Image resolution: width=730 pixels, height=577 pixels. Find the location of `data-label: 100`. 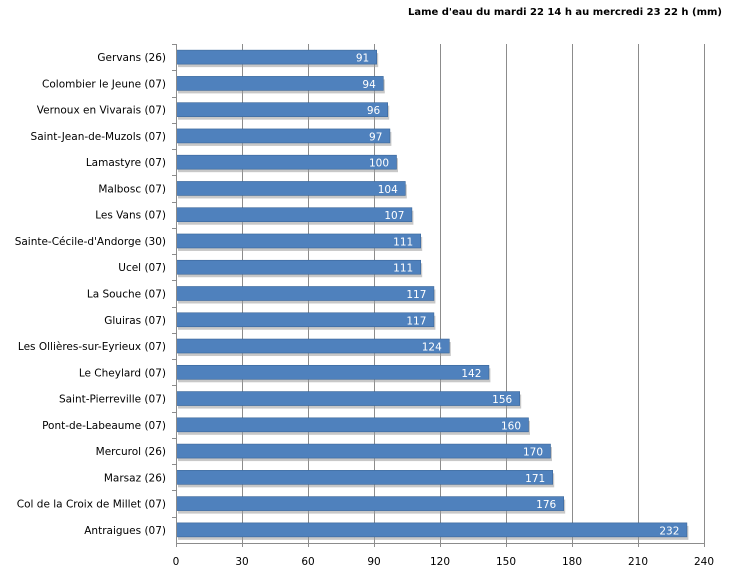

data-label: 100 is located at coordinates (379, 164).